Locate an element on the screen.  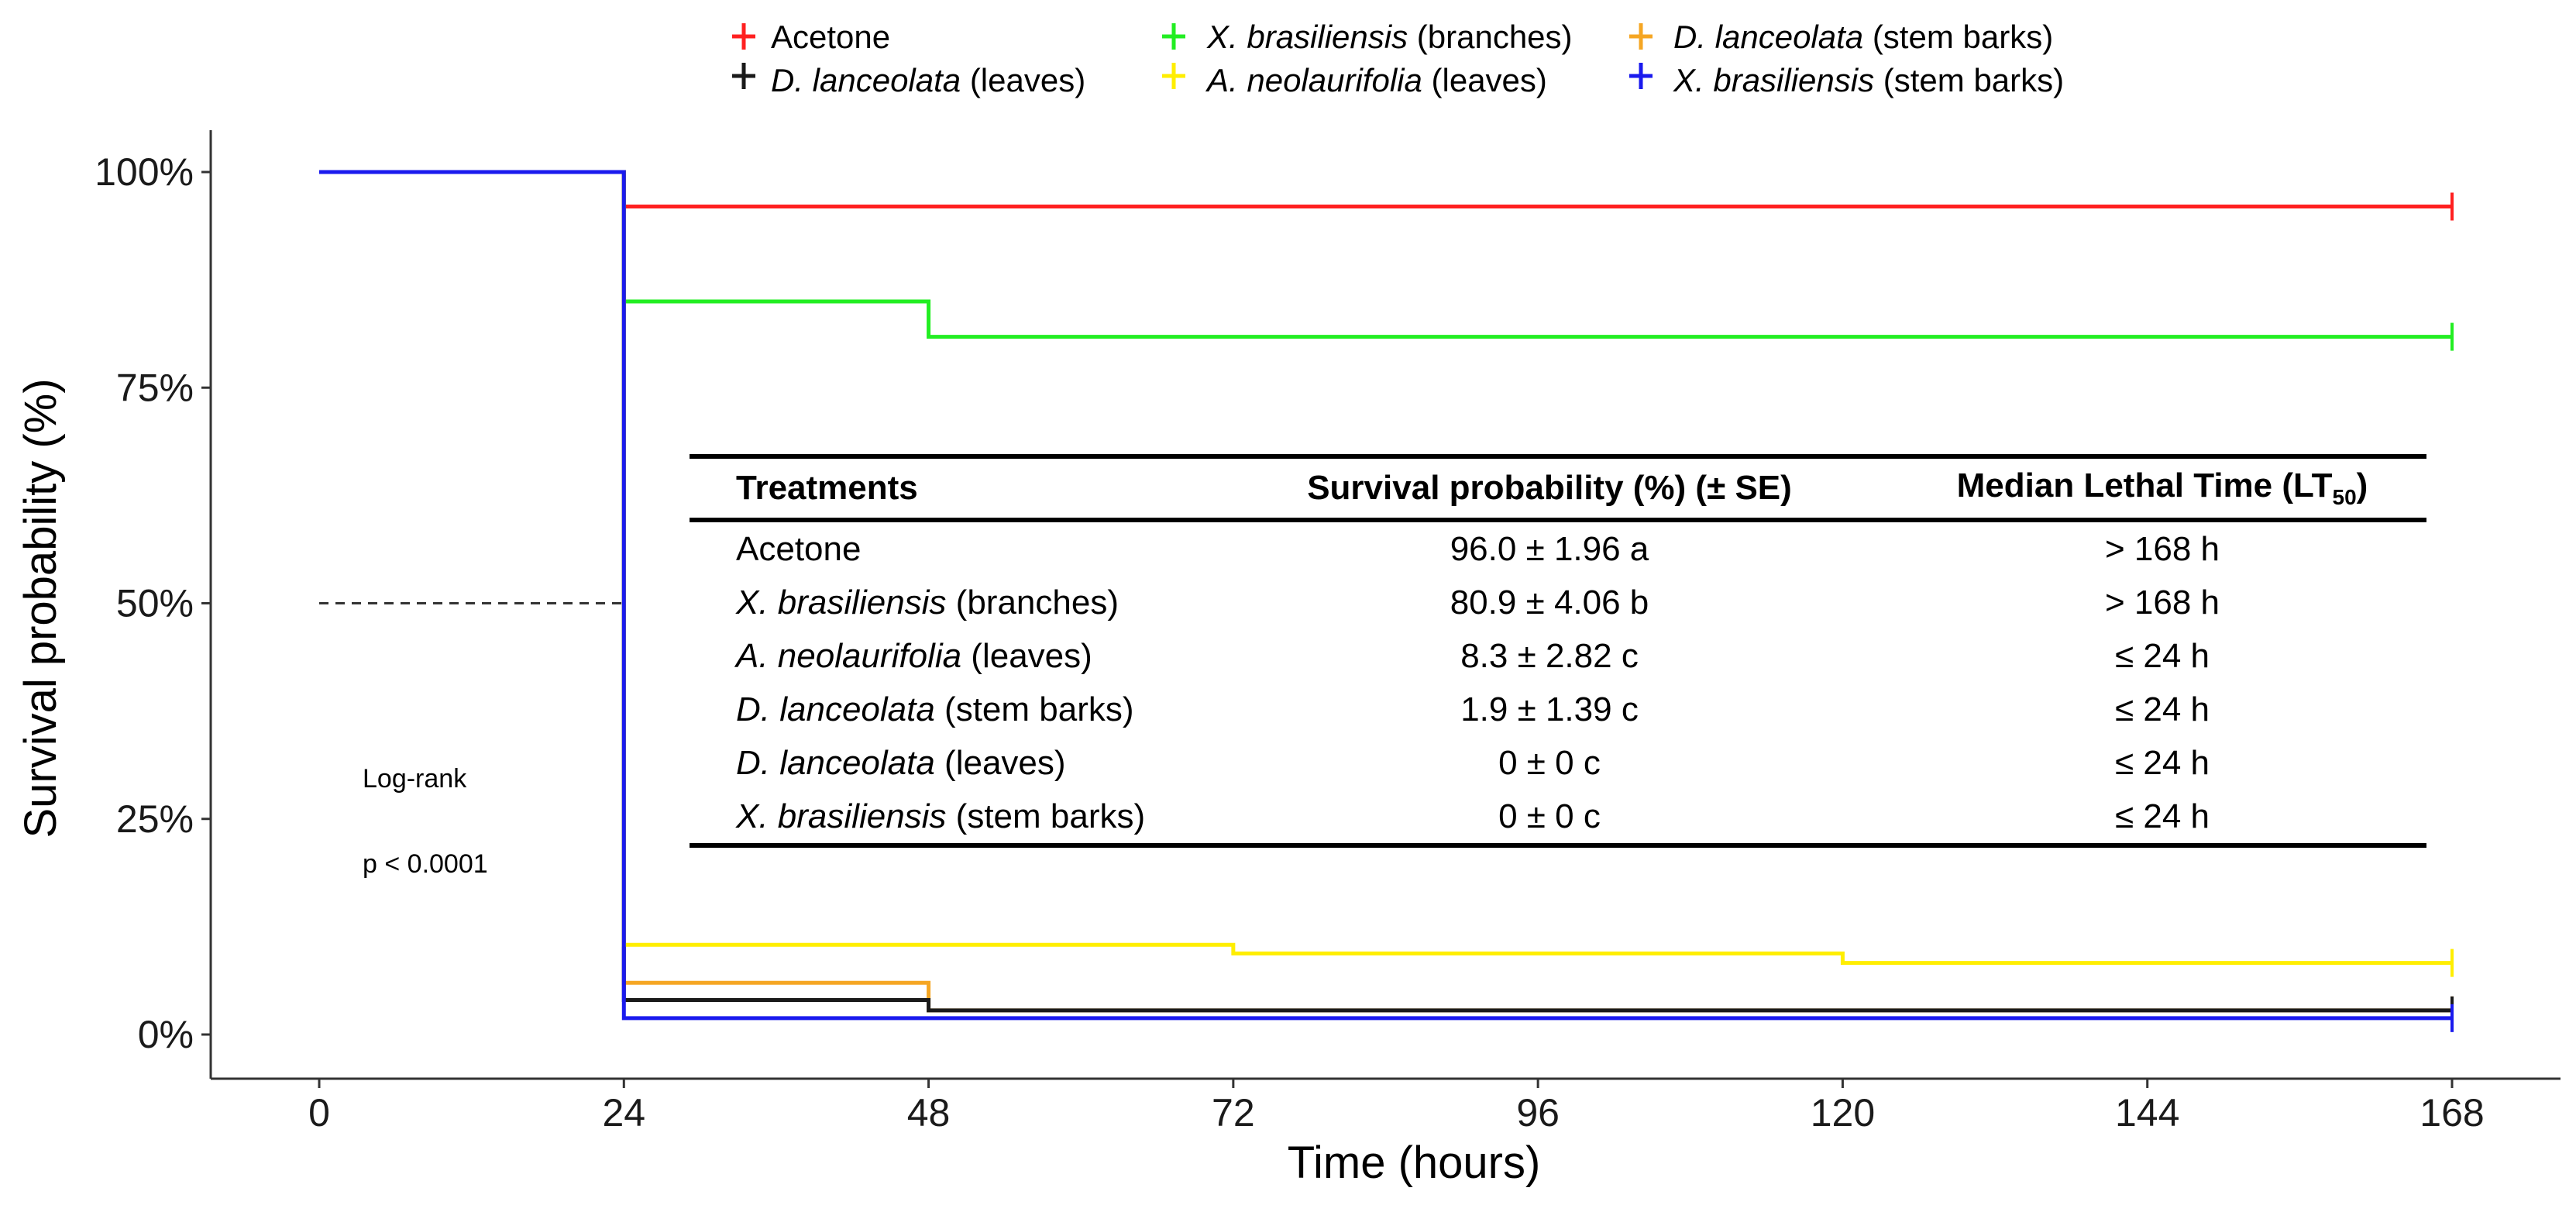
x-tick-label: 48 is located at coordinates (929, 1113).